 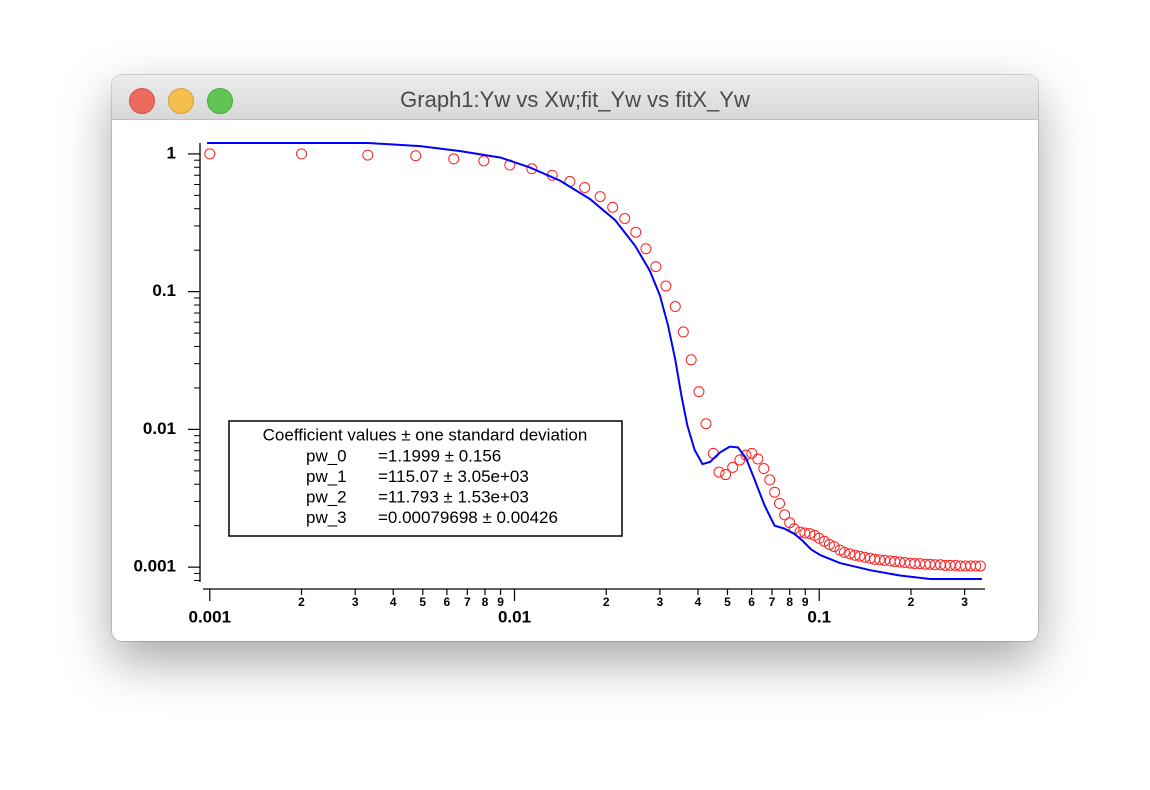 What do you see at coordinates (326, 517) in the screenshot?
I see `coefficient-name: pw_3` at bounding box center [326, 517].